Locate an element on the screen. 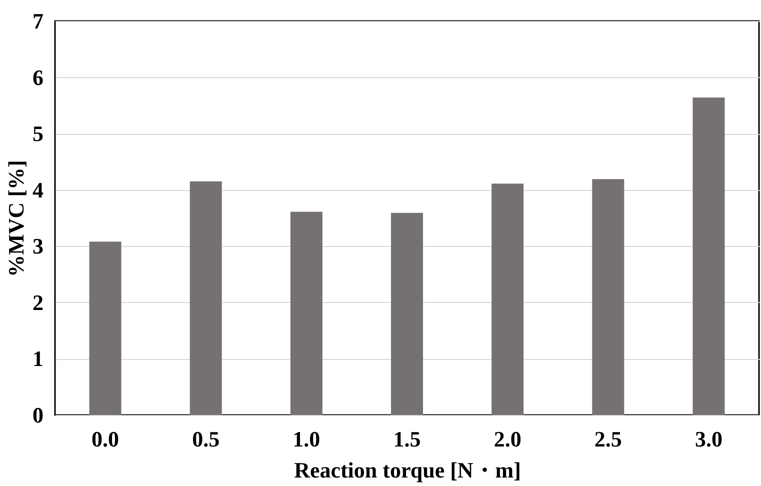 The width and height of the screenshot is (761, 486). x-tick-label: 0.5 is located at coordinates (206, 439).